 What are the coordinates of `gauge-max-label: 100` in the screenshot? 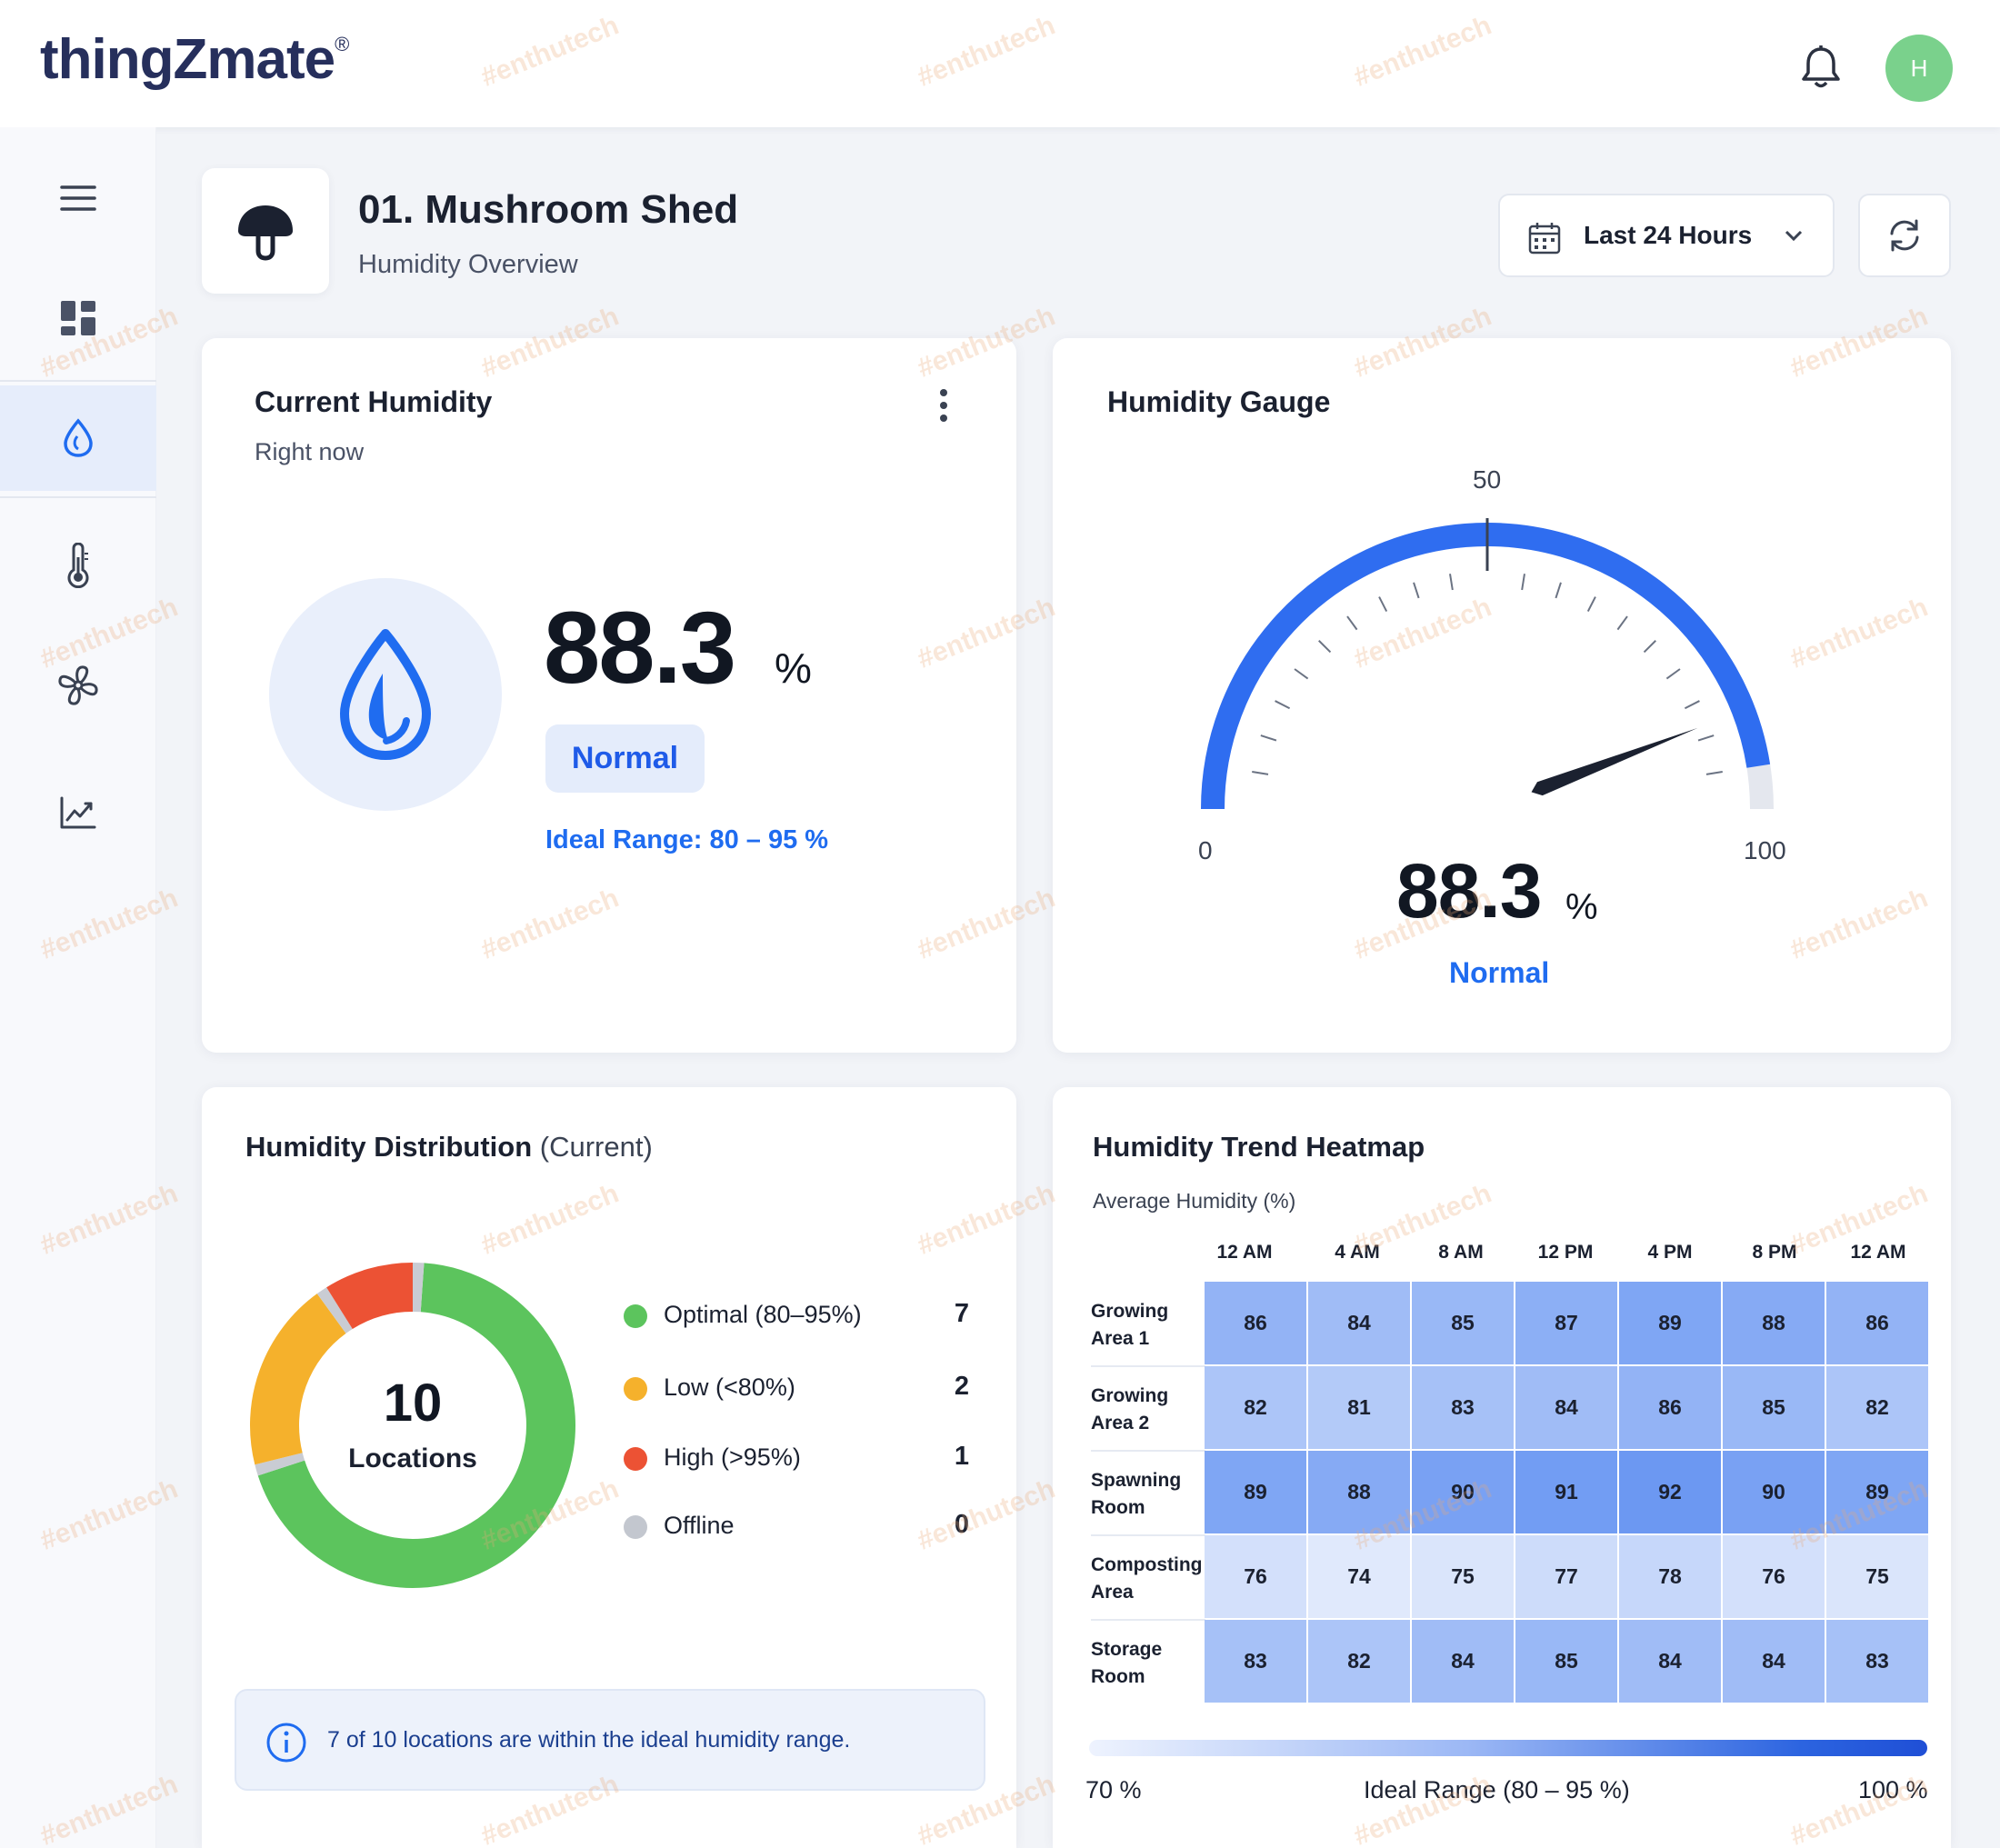 It's located at (1765, 850).